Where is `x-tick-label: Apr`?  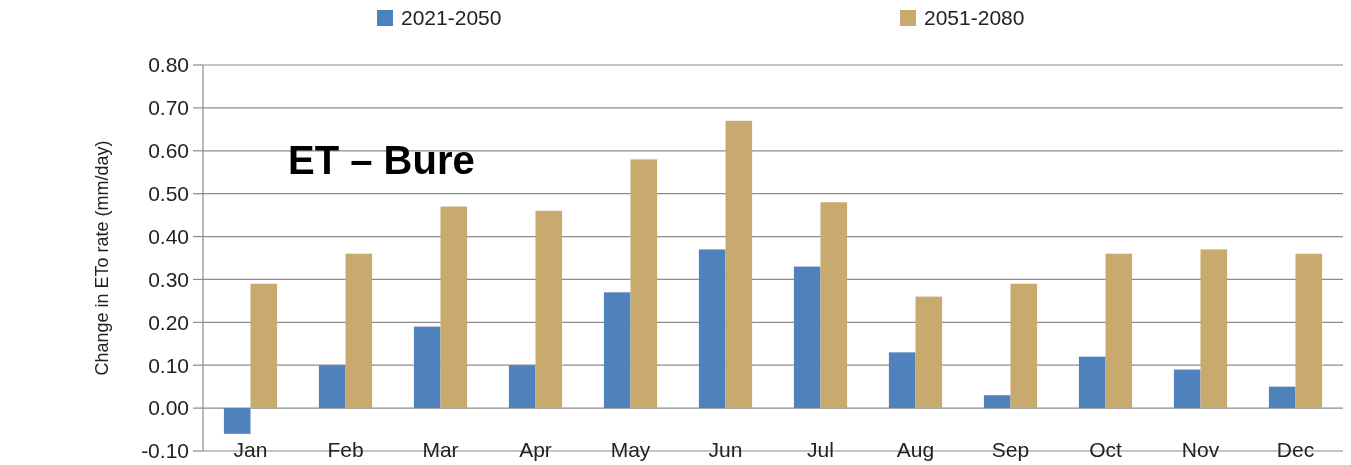
x-tick-label: Apr is located at coordinates (535, 450).